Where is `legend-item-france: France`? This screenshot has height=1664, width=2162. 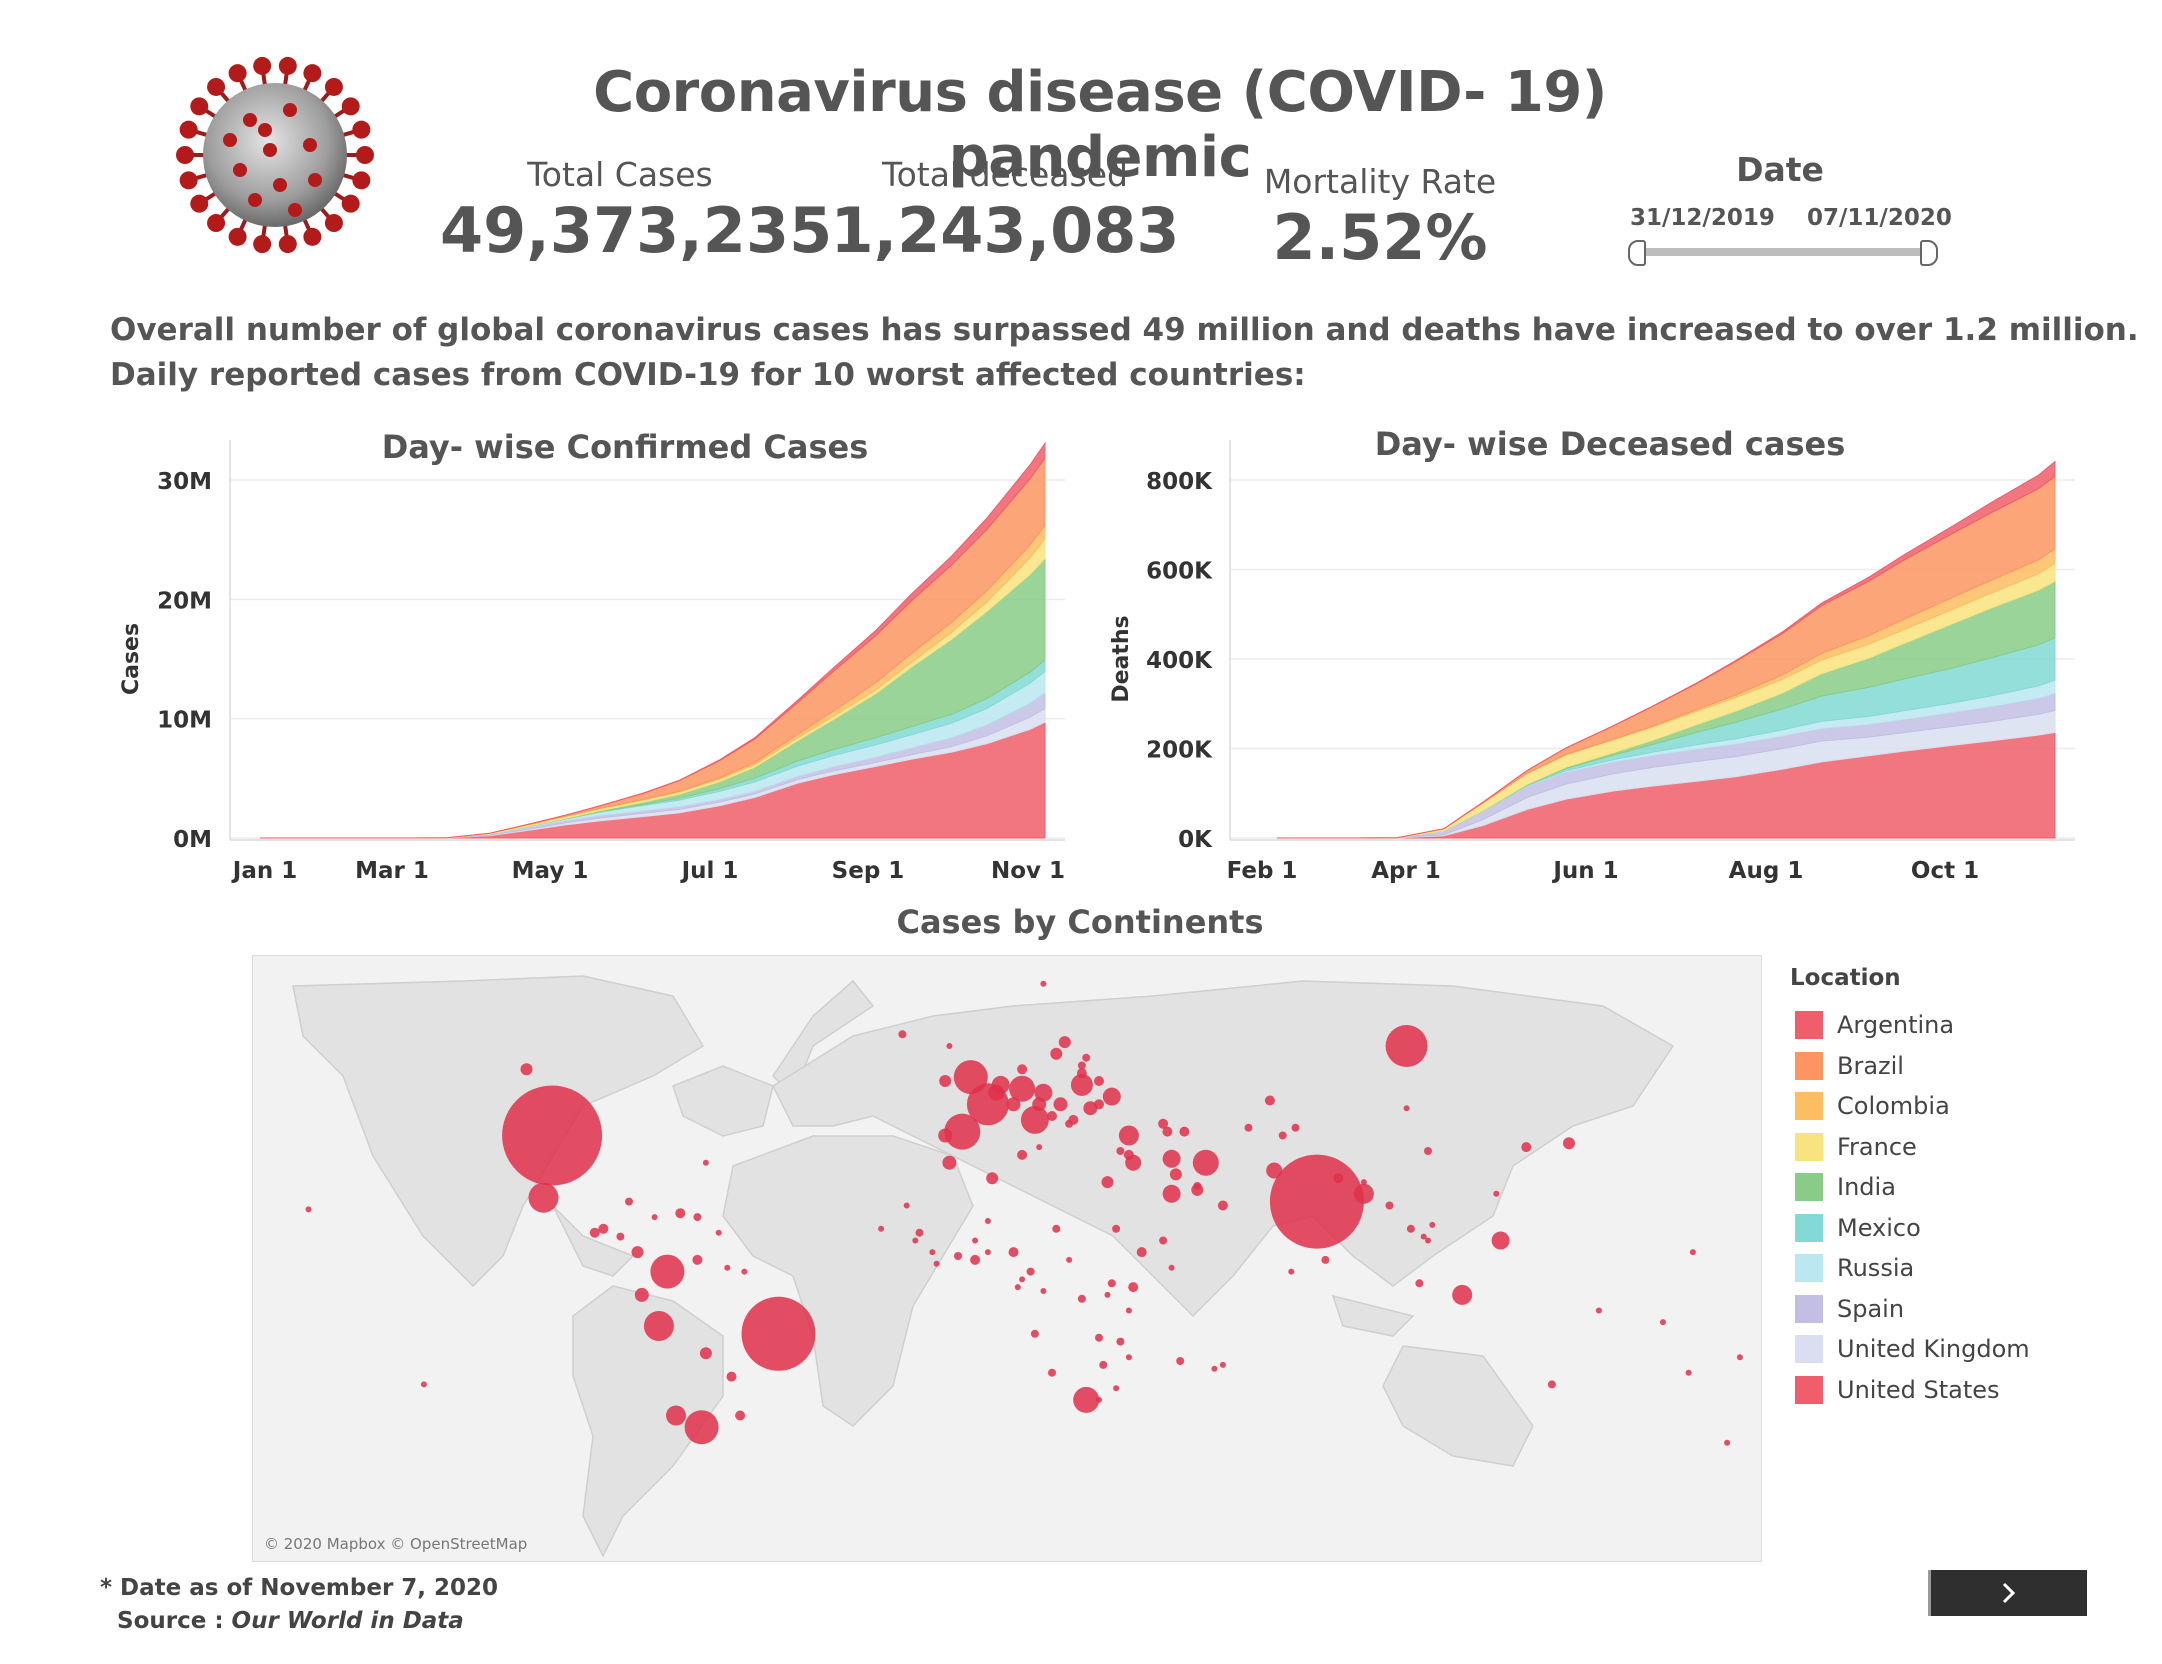 legend-item-france: France is located at coordinates (1856, 1147).